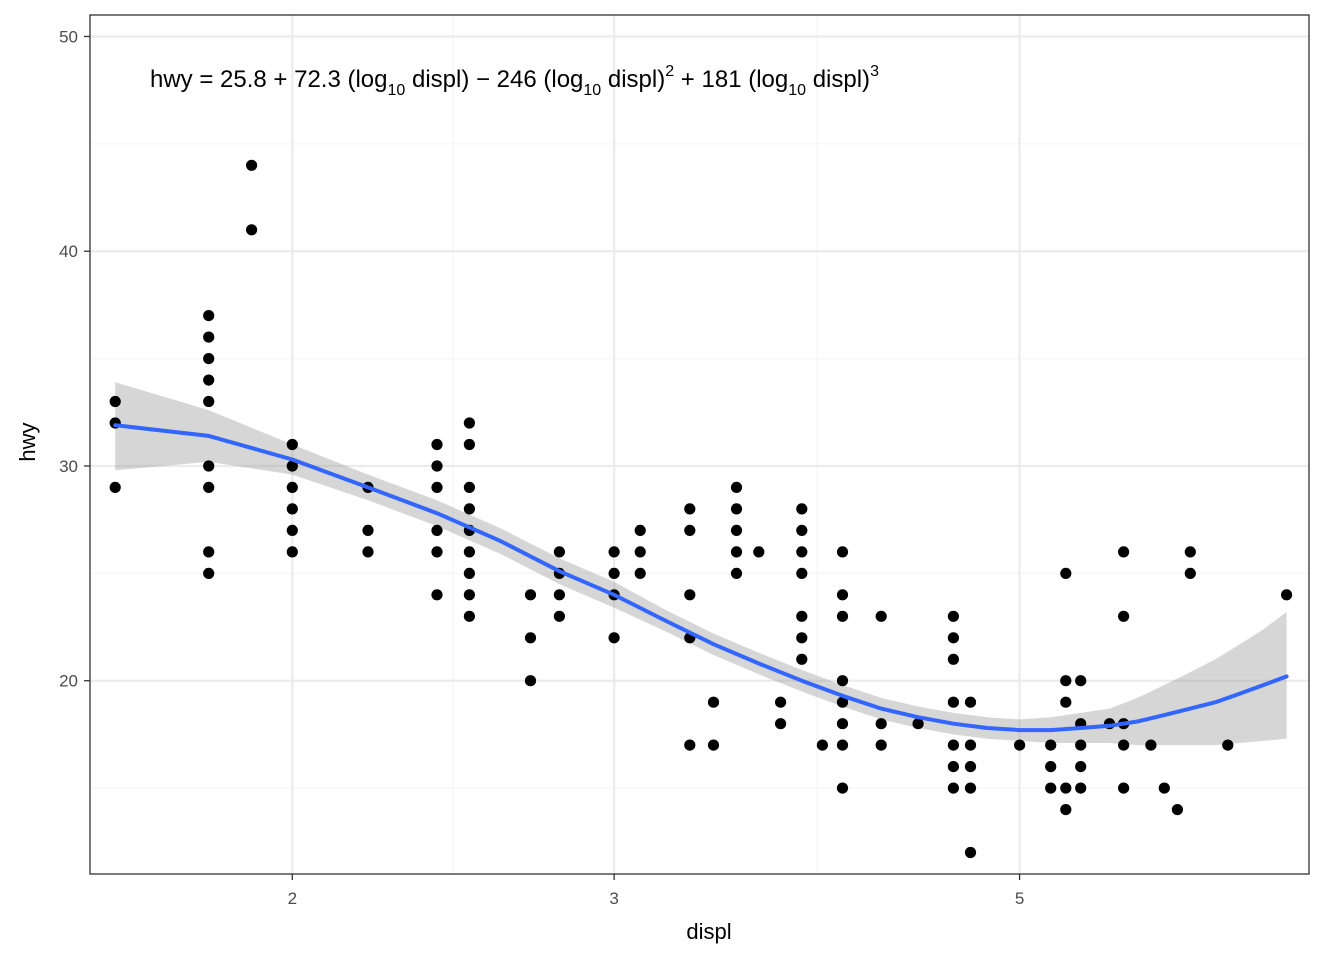 Image resolution: width=1344 pixels, height=960 pixels. I want to click on y-axis-title: hwy, so click(27, 441).